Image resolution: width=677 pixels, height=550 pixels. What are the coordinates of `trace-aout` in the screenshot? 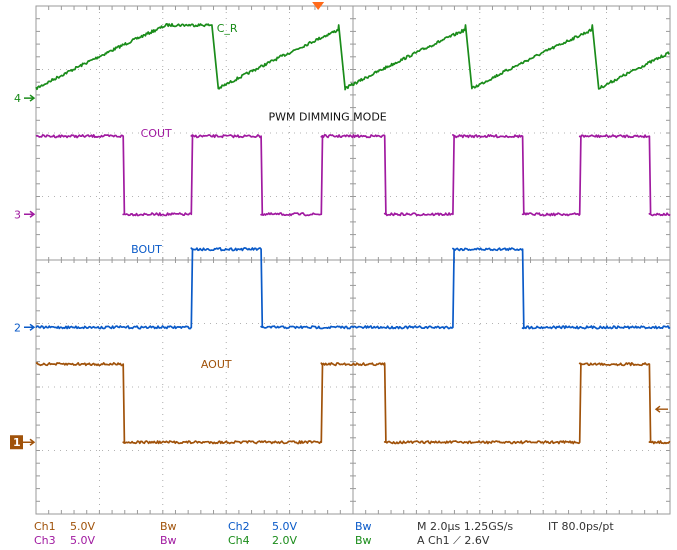 It's located at (353, 403).